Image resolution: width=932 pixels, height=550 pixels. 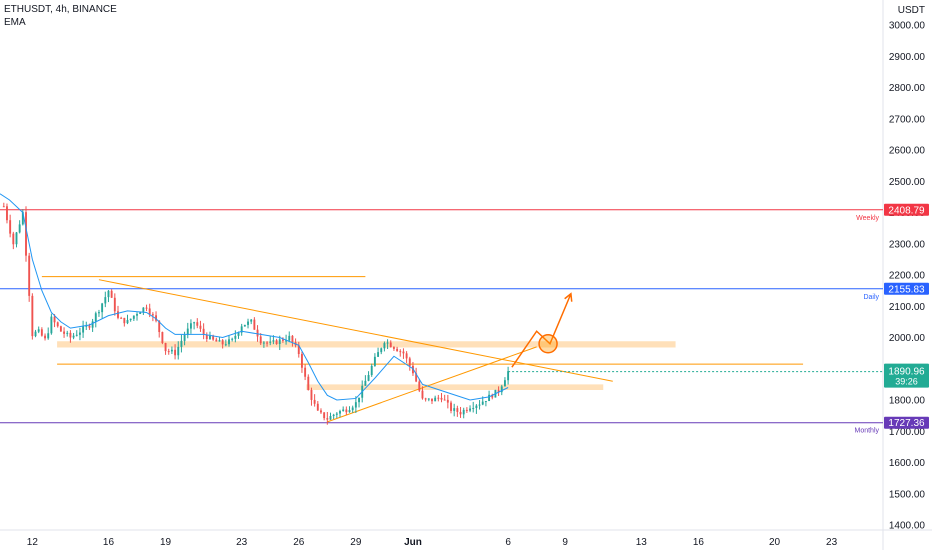 What do you see at coordinates (907, 244) in the screenshot?
I see `y-tick-label: 2300.00` at bounding box center [907, 244].